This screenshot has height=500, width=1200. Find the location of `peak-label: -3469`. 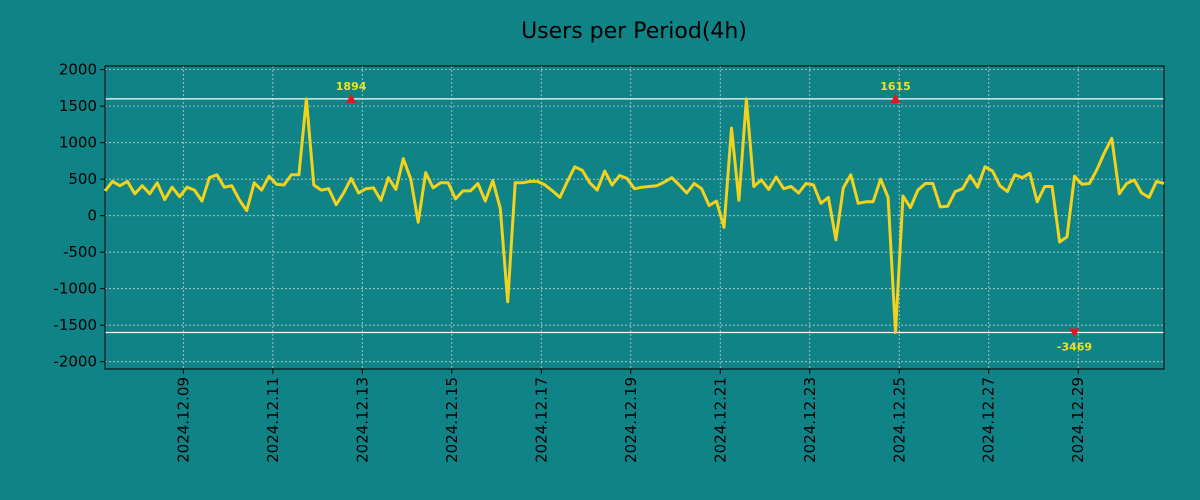

peak-label: -3469 is located at coordinates (1074, 346).